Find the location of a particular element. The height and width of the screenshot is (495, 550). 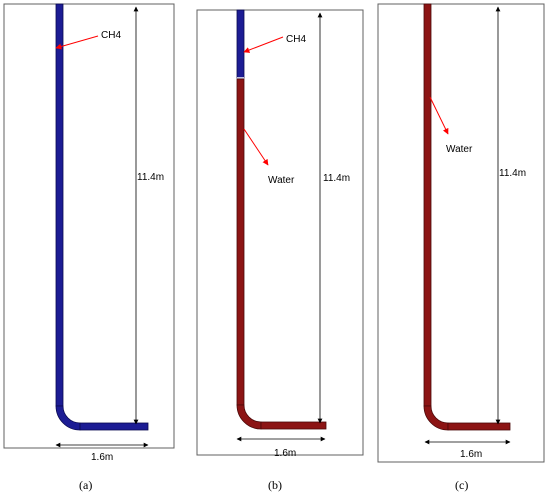

panel-a-pipe is located at coordinates (102, 217).